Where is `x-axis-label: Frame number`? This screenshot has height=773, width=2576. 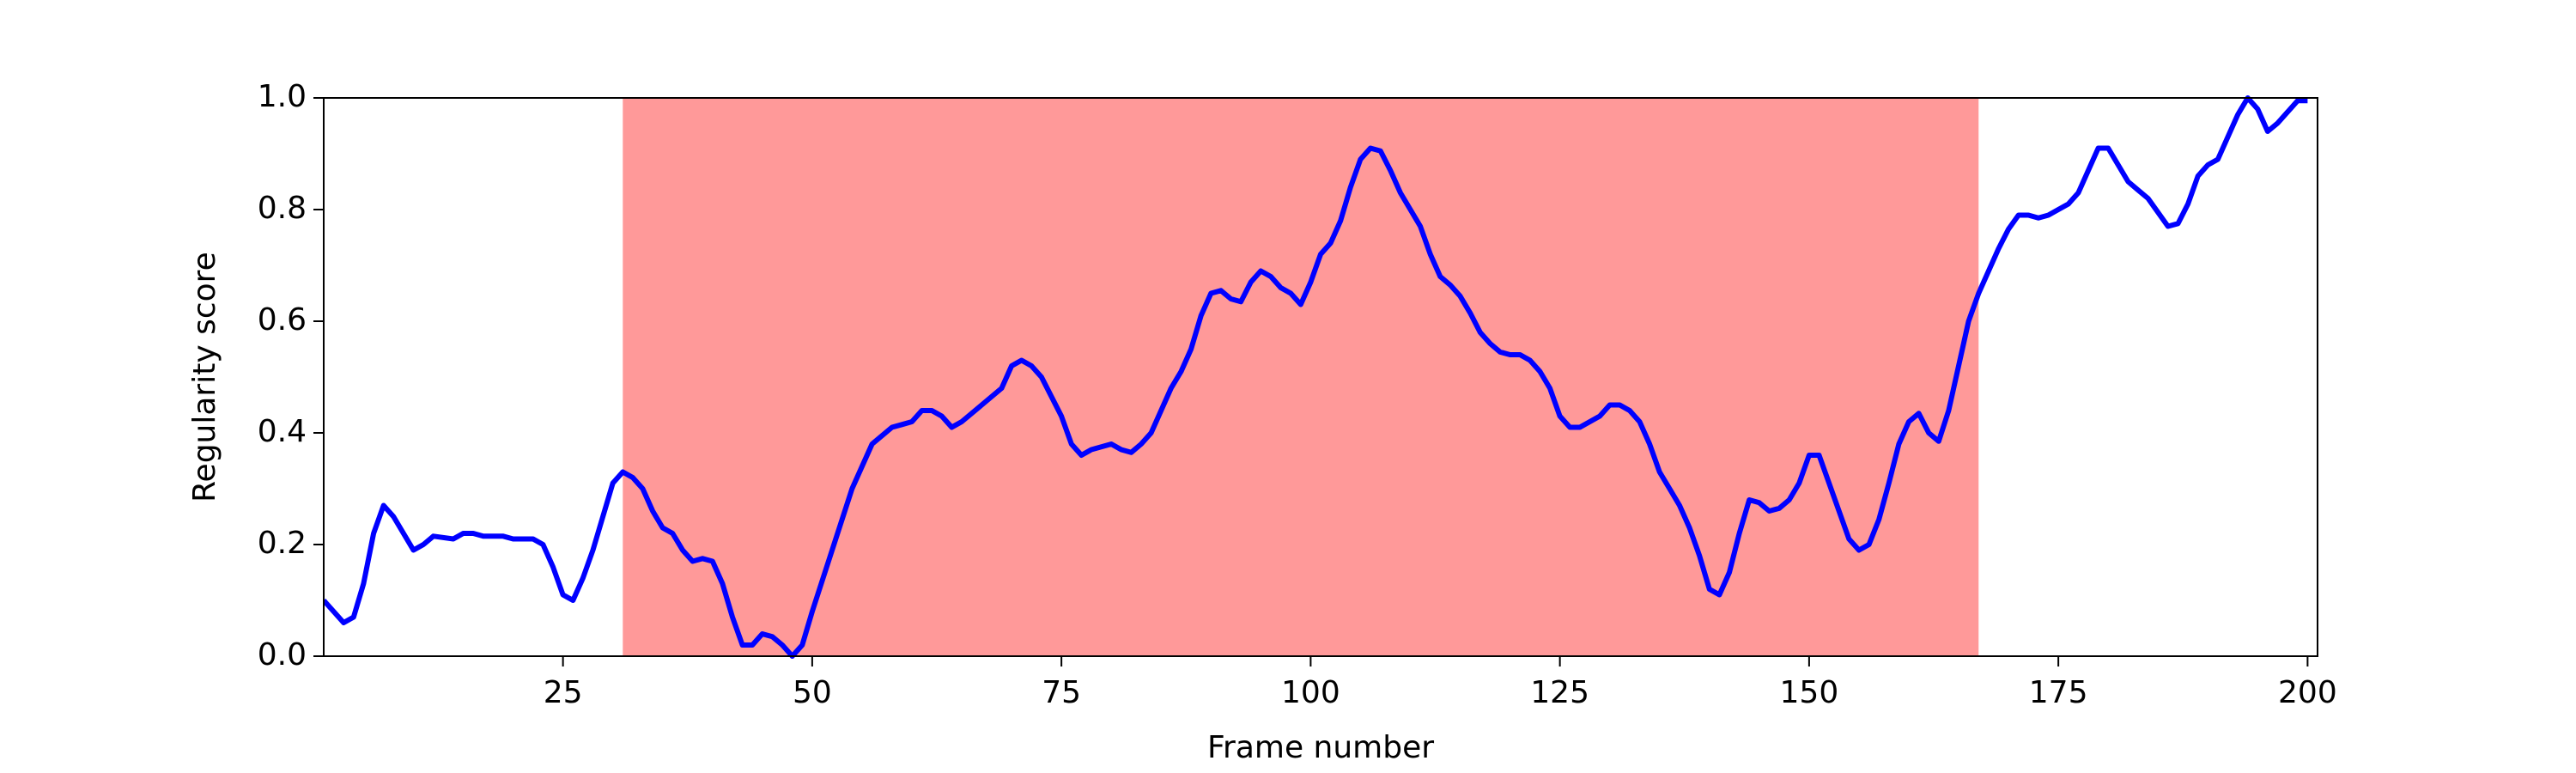 x-axis-label: Frame number is located at coordinates (1320, 747).